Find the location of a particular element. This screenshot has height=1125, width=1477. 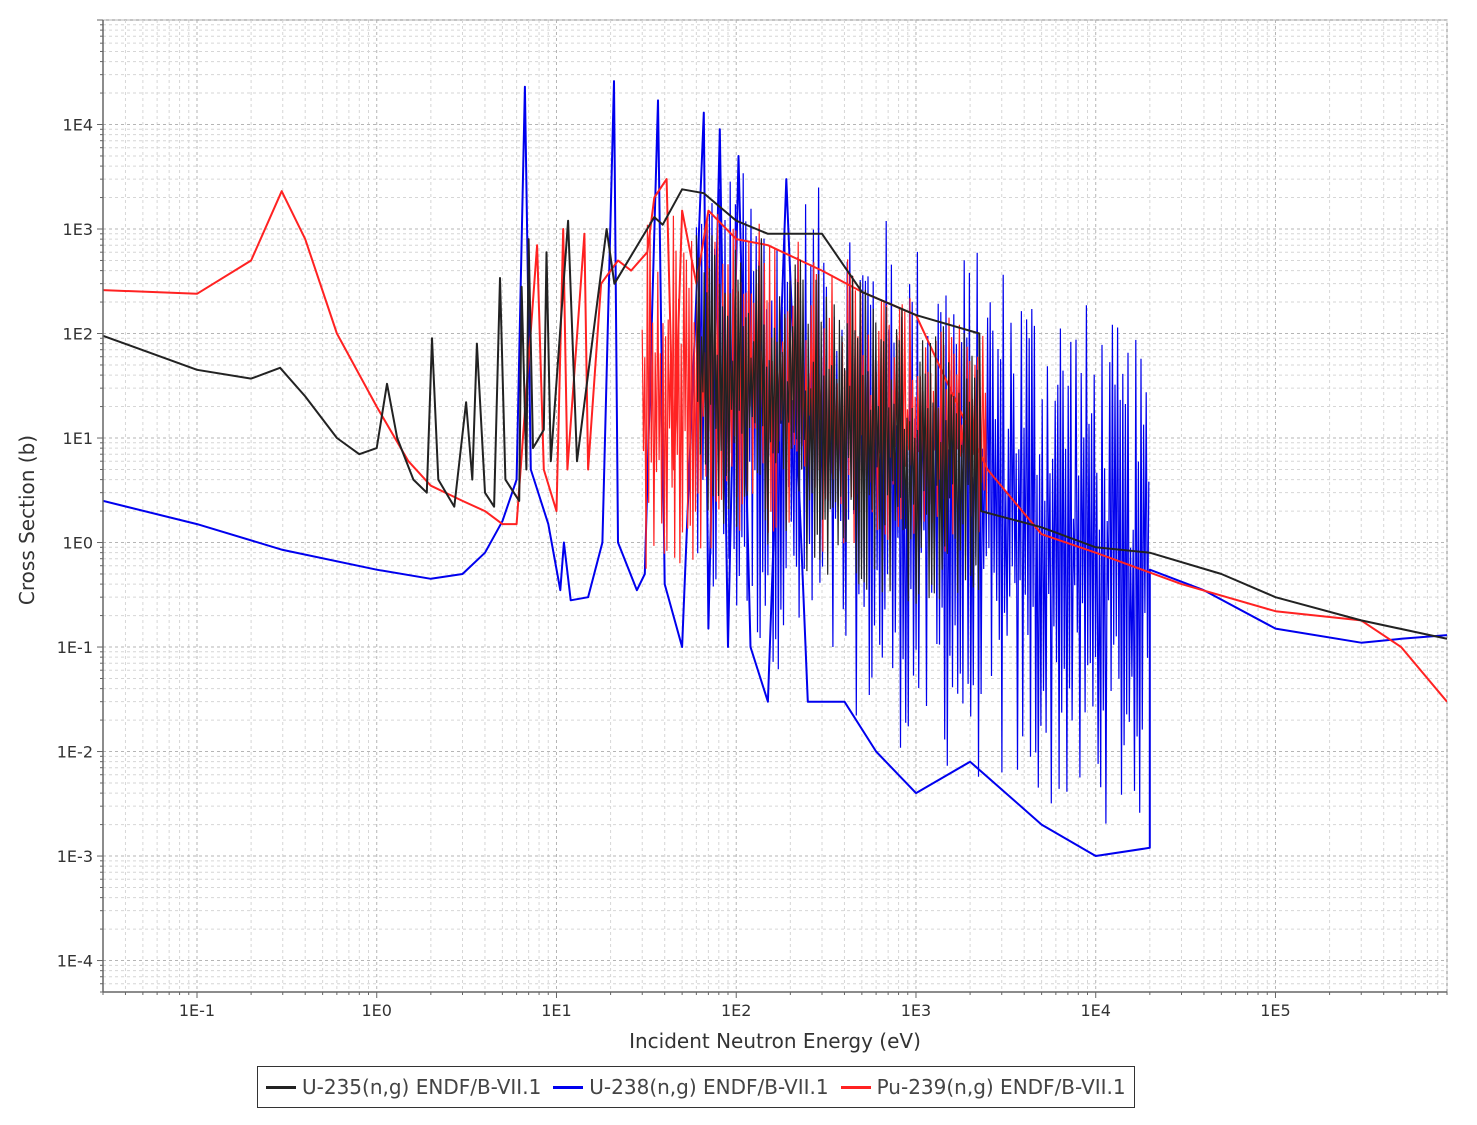

y-tick-label: 1E0 is located at coordinates (78, 543).